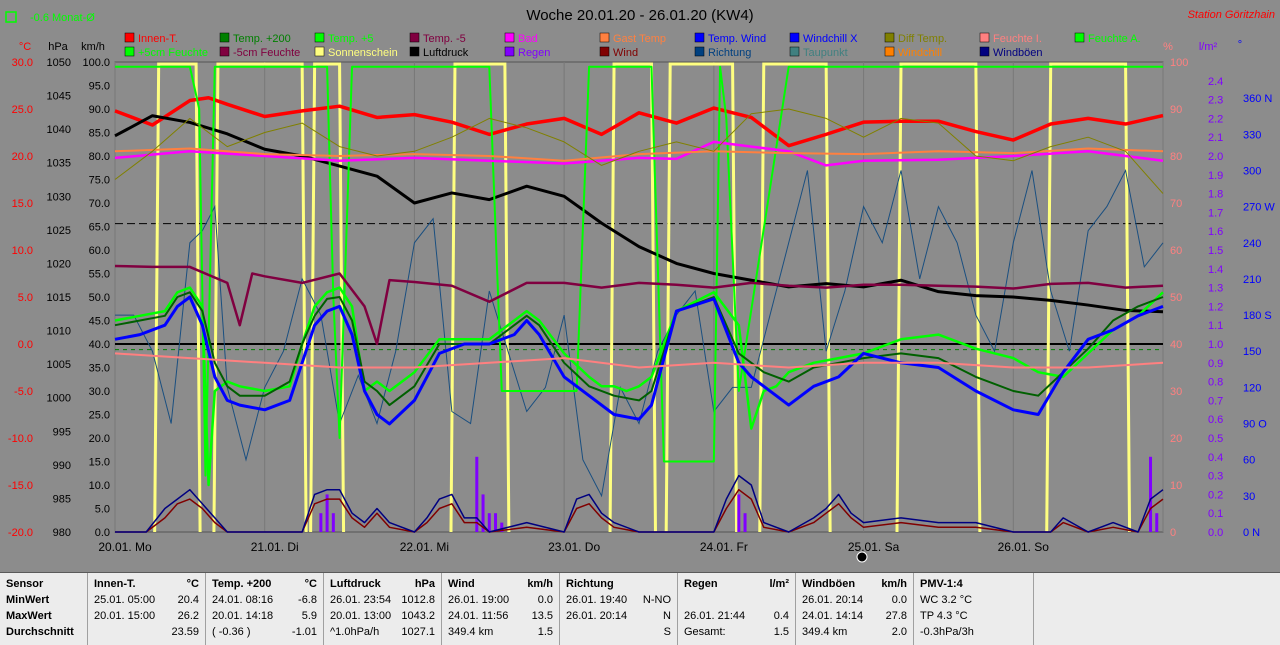 This screenshot has width=1280, height=645. I want to click on wind-tick-label: 90.0, so click(99, 110).